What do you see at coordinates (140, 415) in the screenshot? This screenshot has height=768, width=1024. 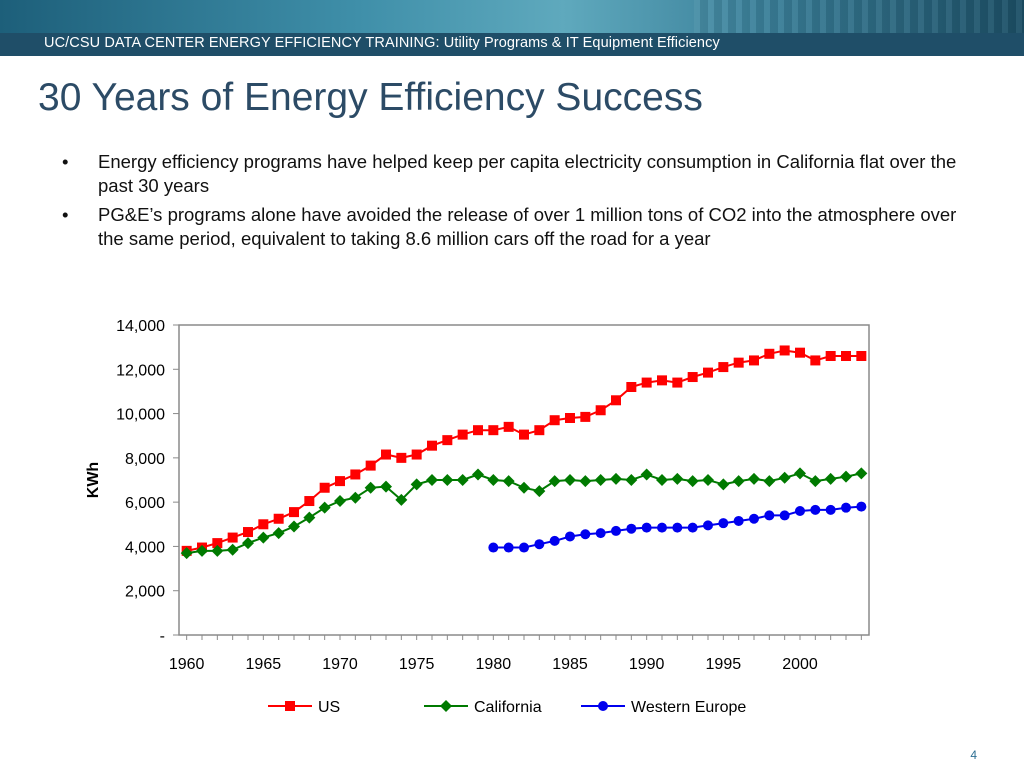 I see `y-tick-label: 10,000` at bounding box center [140, 415].